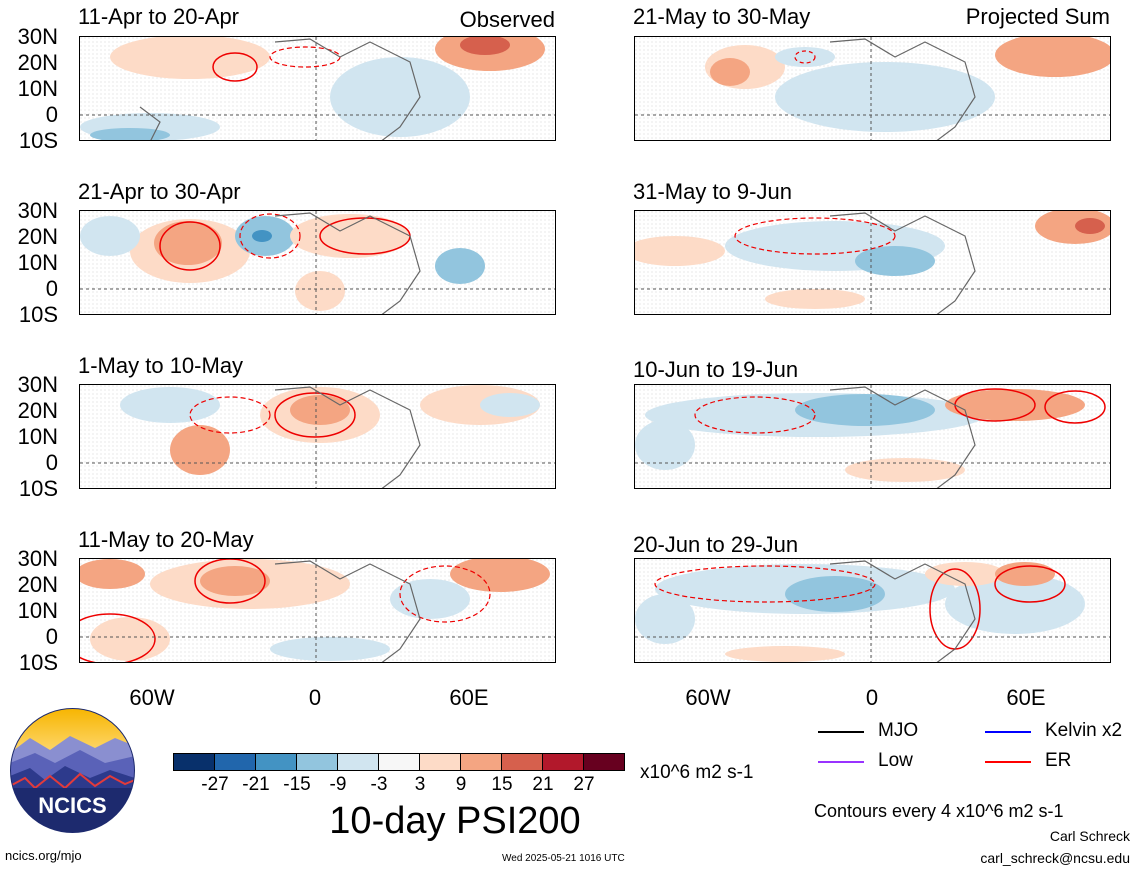 The height and width of the screenshot is (872, 1135). I want to click on legend-label-er: ER, so click(1058, 760).